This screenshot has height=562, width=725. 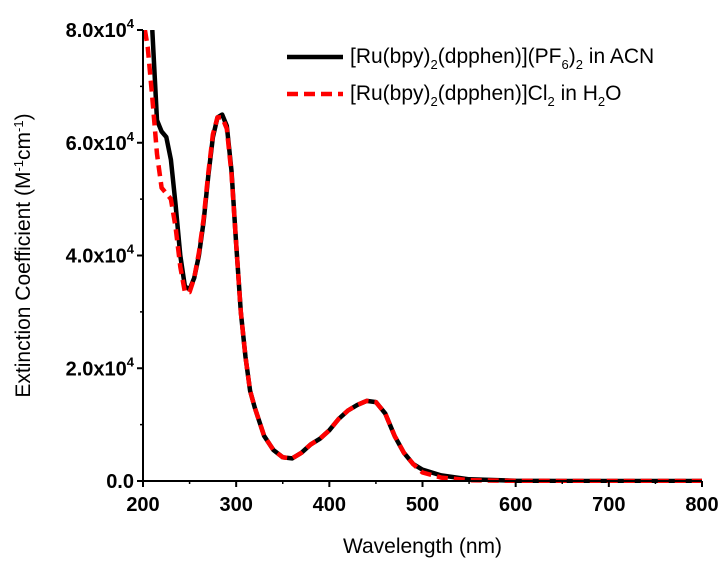 I want to click on x-tick-label: 500, so click(x=422, y=505).